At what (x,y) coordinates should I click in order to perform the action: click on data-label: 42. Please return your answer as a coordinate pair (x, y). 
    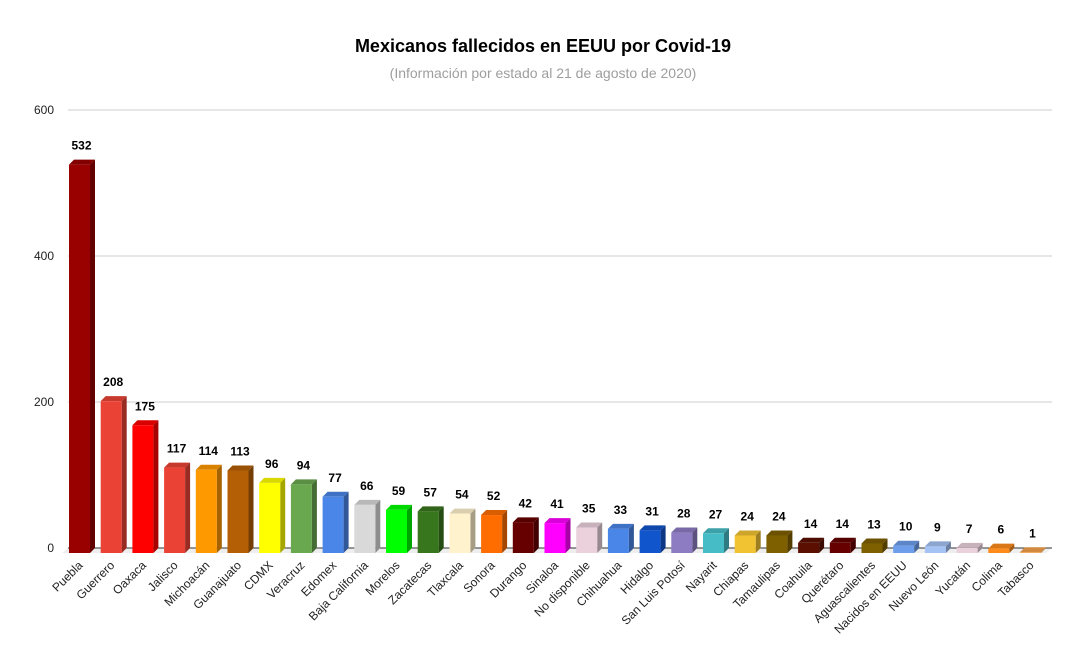
    Looking at the image, I should click on (526, 503).